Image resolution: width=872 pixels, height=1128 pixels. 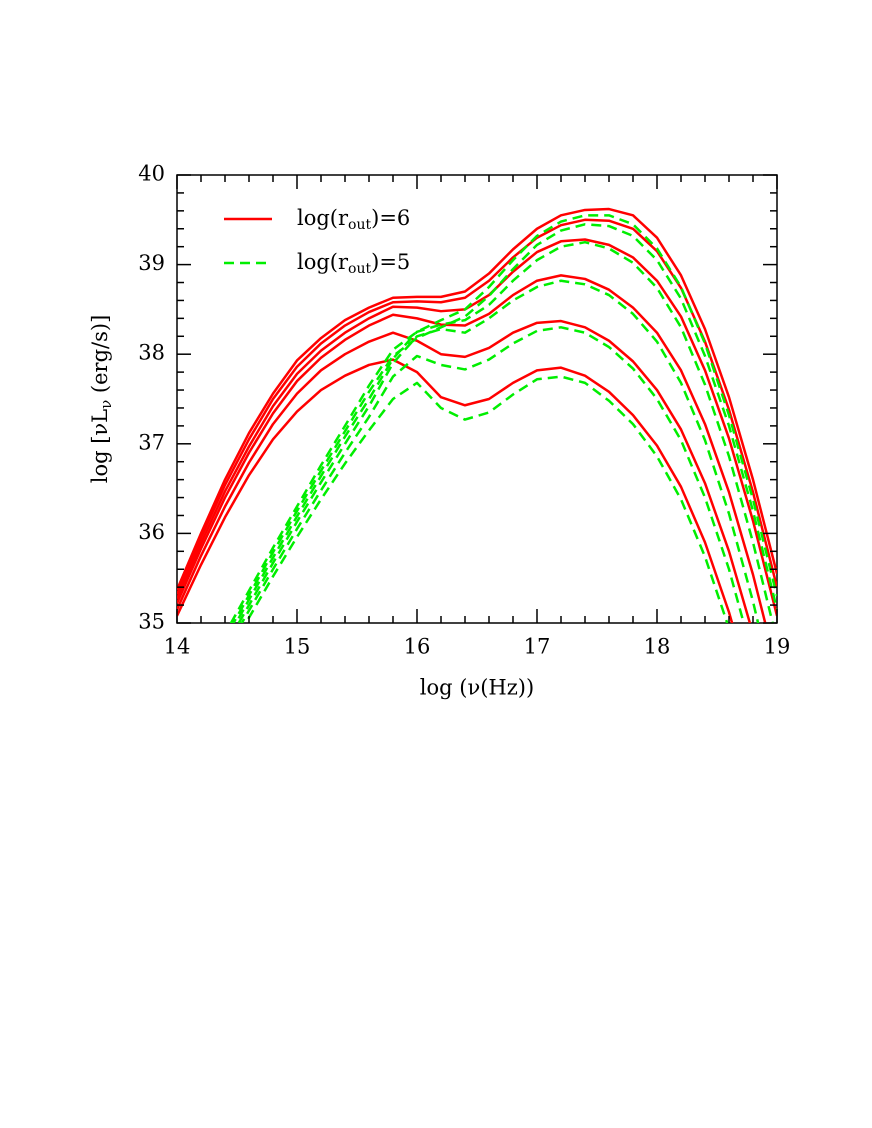 I want to click on legend-label: log(rout)=5, so click(x=353, y=264).